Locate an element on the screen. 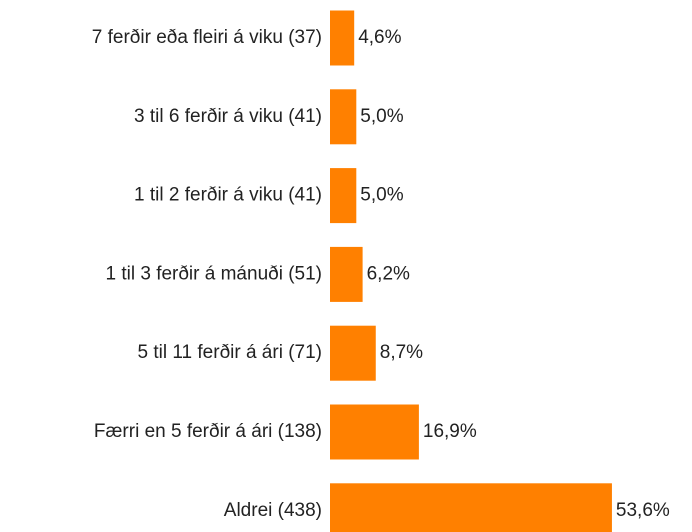 The height and width of the screenshot is (532, 692). value-label: 53,6% is located at coordinates (643, 510).